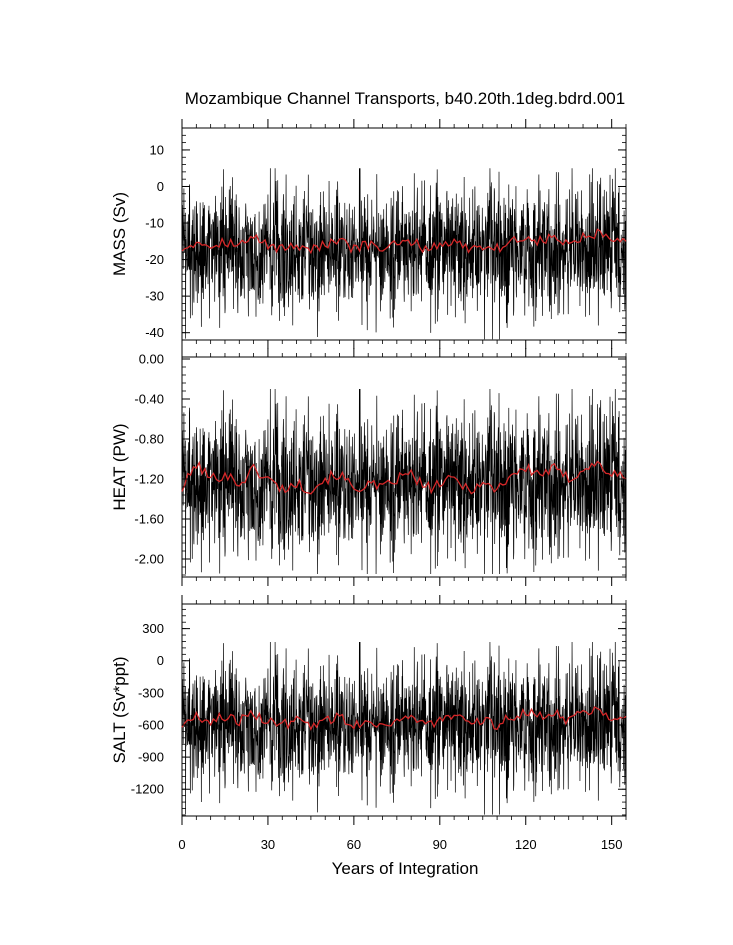 The height and width of the screenshot is (945, 733). Describe the element at coordinates (526, 844) in the screenshot. I see `x-tick-label: 120` at that location.